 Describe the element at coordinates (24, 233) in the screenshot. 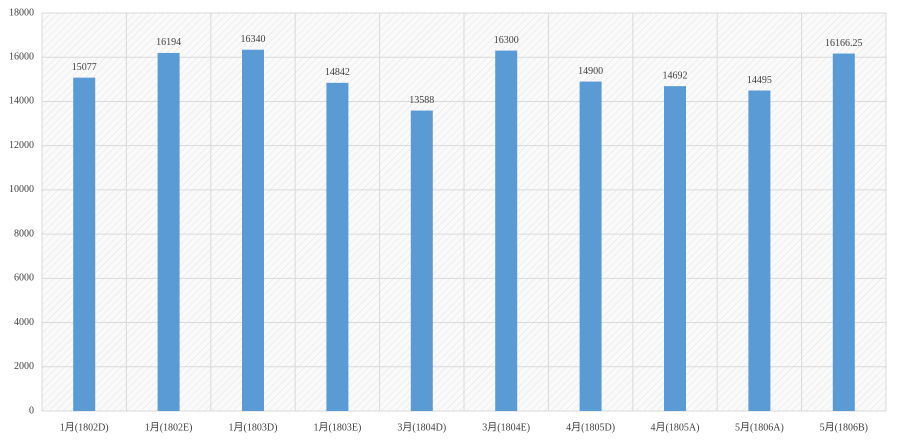

I see `y-tick-label: 8000` at that location.